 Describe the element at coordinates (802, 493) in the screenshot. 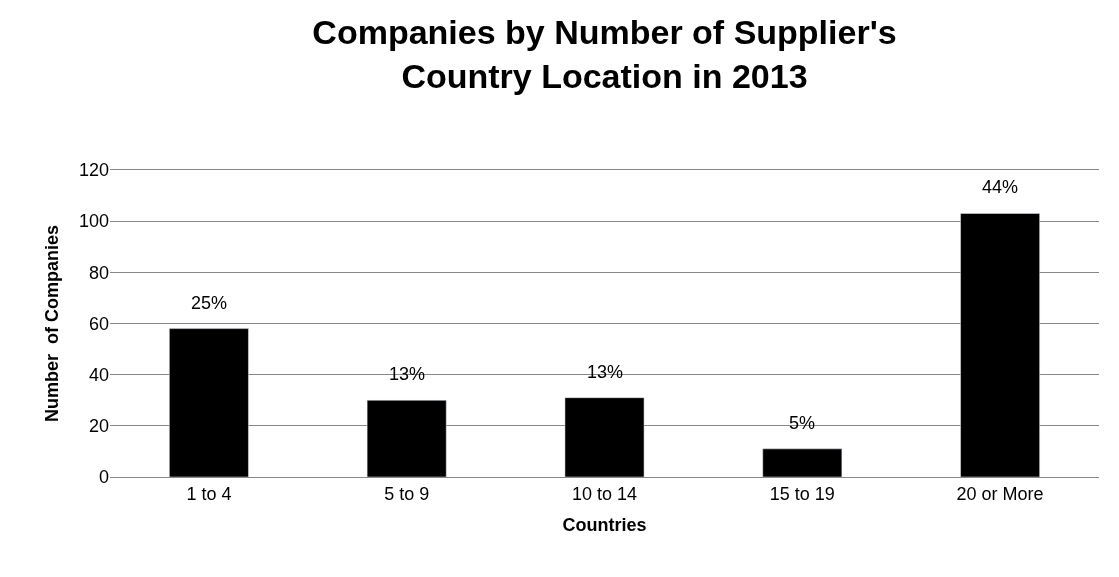

I see `x-tick-label: 15 to 19` at that location.